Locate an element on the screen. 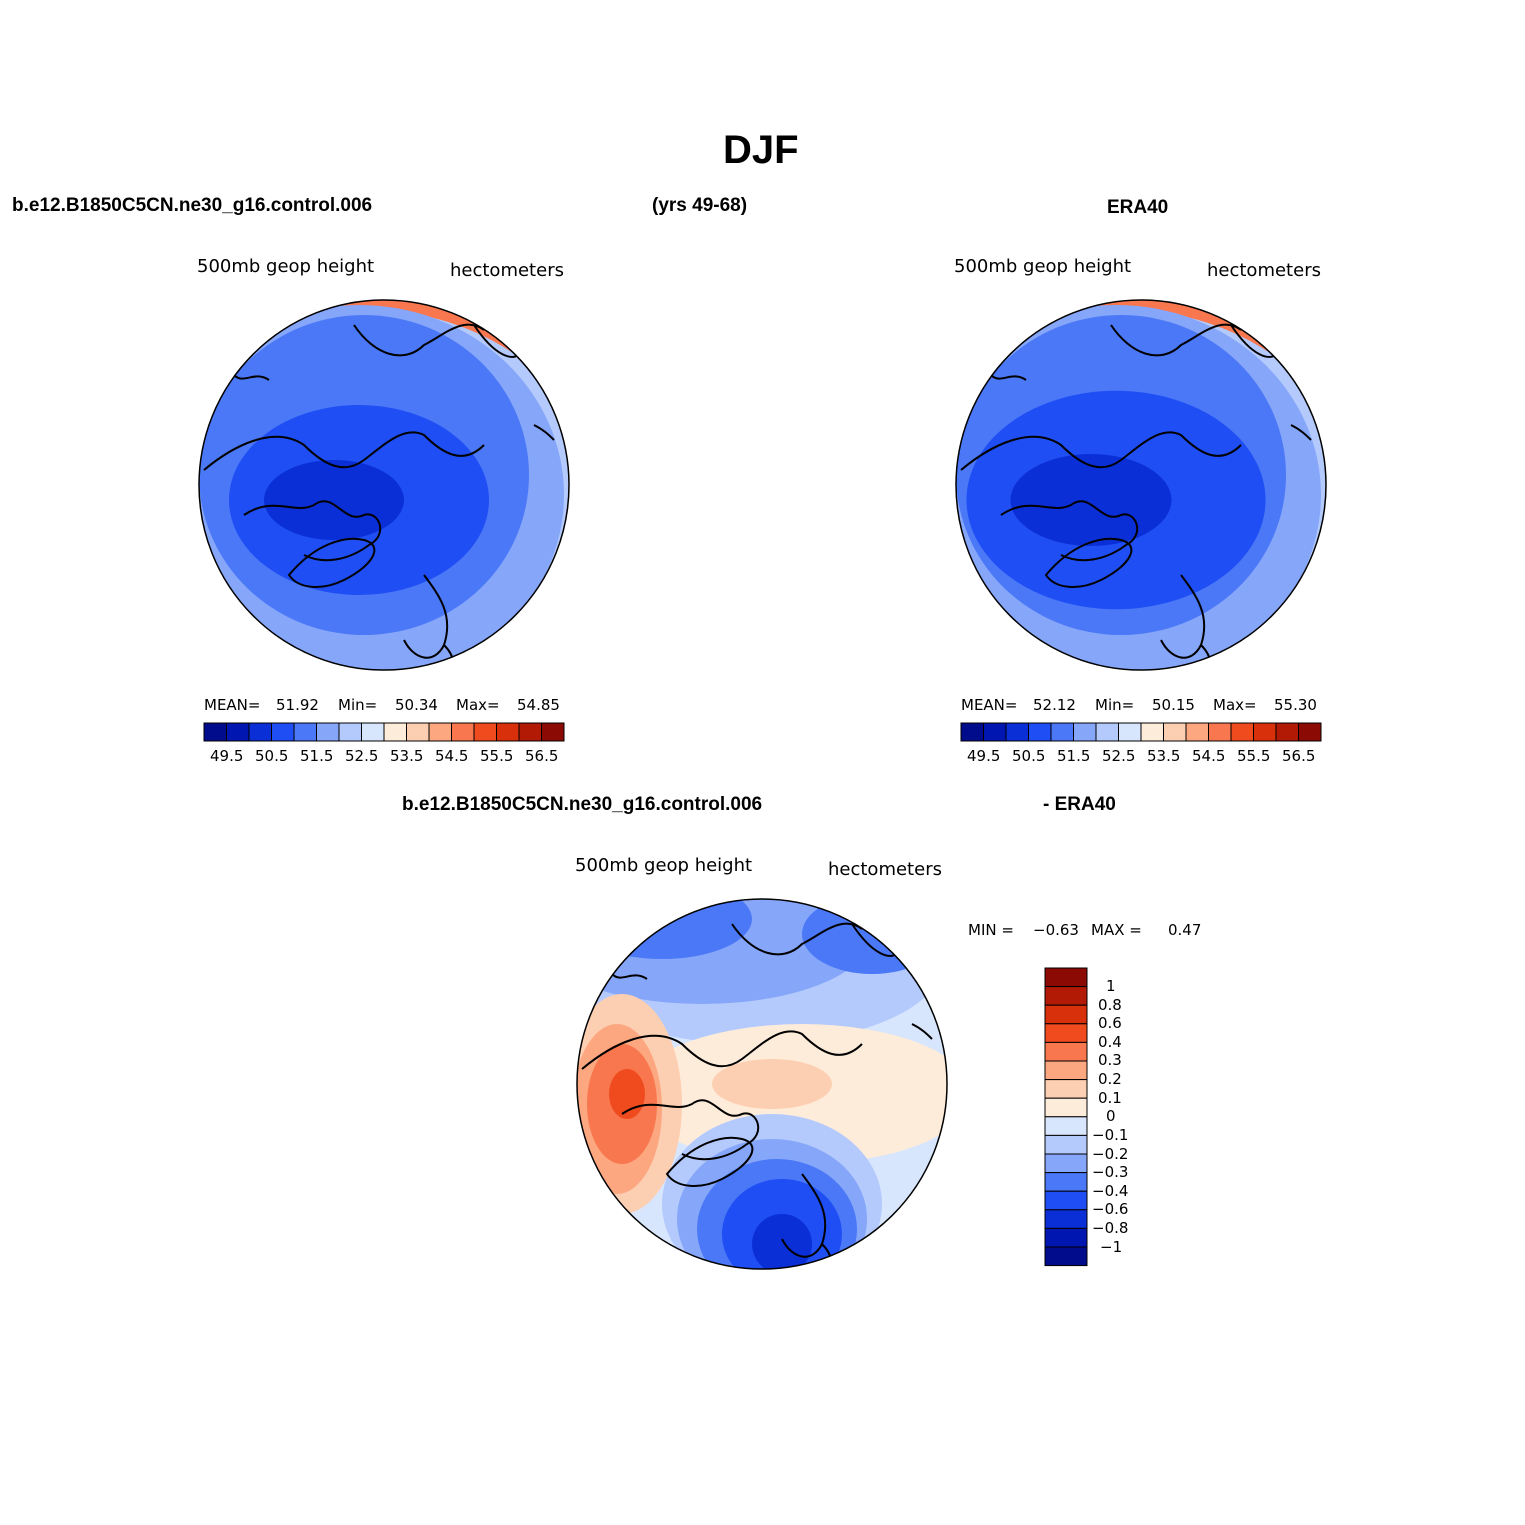 The width and height of the screenshot is (1525, 1525). diff-variable-label: 500mb geop height is located at coordinates (664, 865).